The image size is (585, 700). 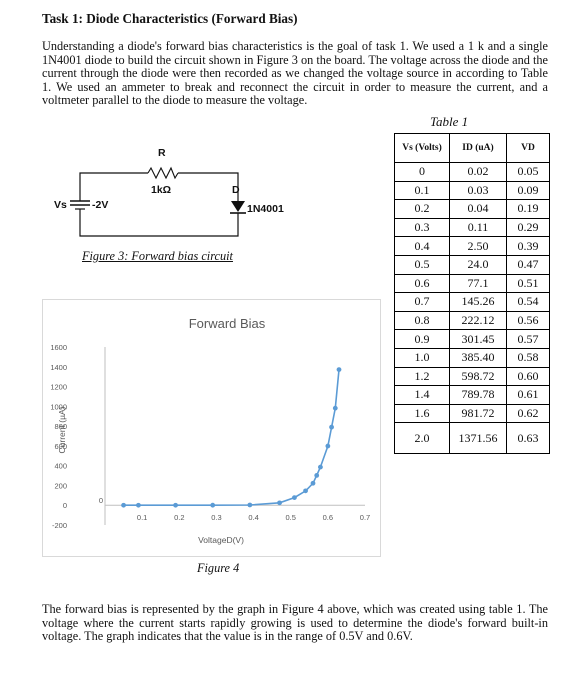 I want to click on x-tick-label: 0.6, so click(x=328, y=517).